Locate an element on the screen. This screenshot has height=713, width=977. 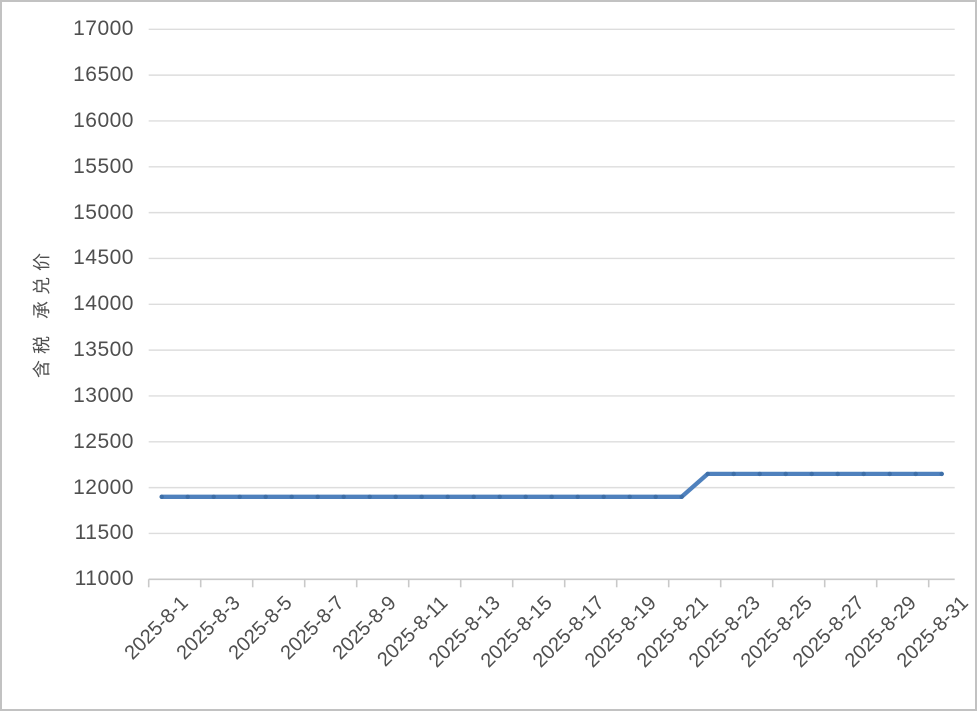
price-series-line is located at coordinates (551, 485).